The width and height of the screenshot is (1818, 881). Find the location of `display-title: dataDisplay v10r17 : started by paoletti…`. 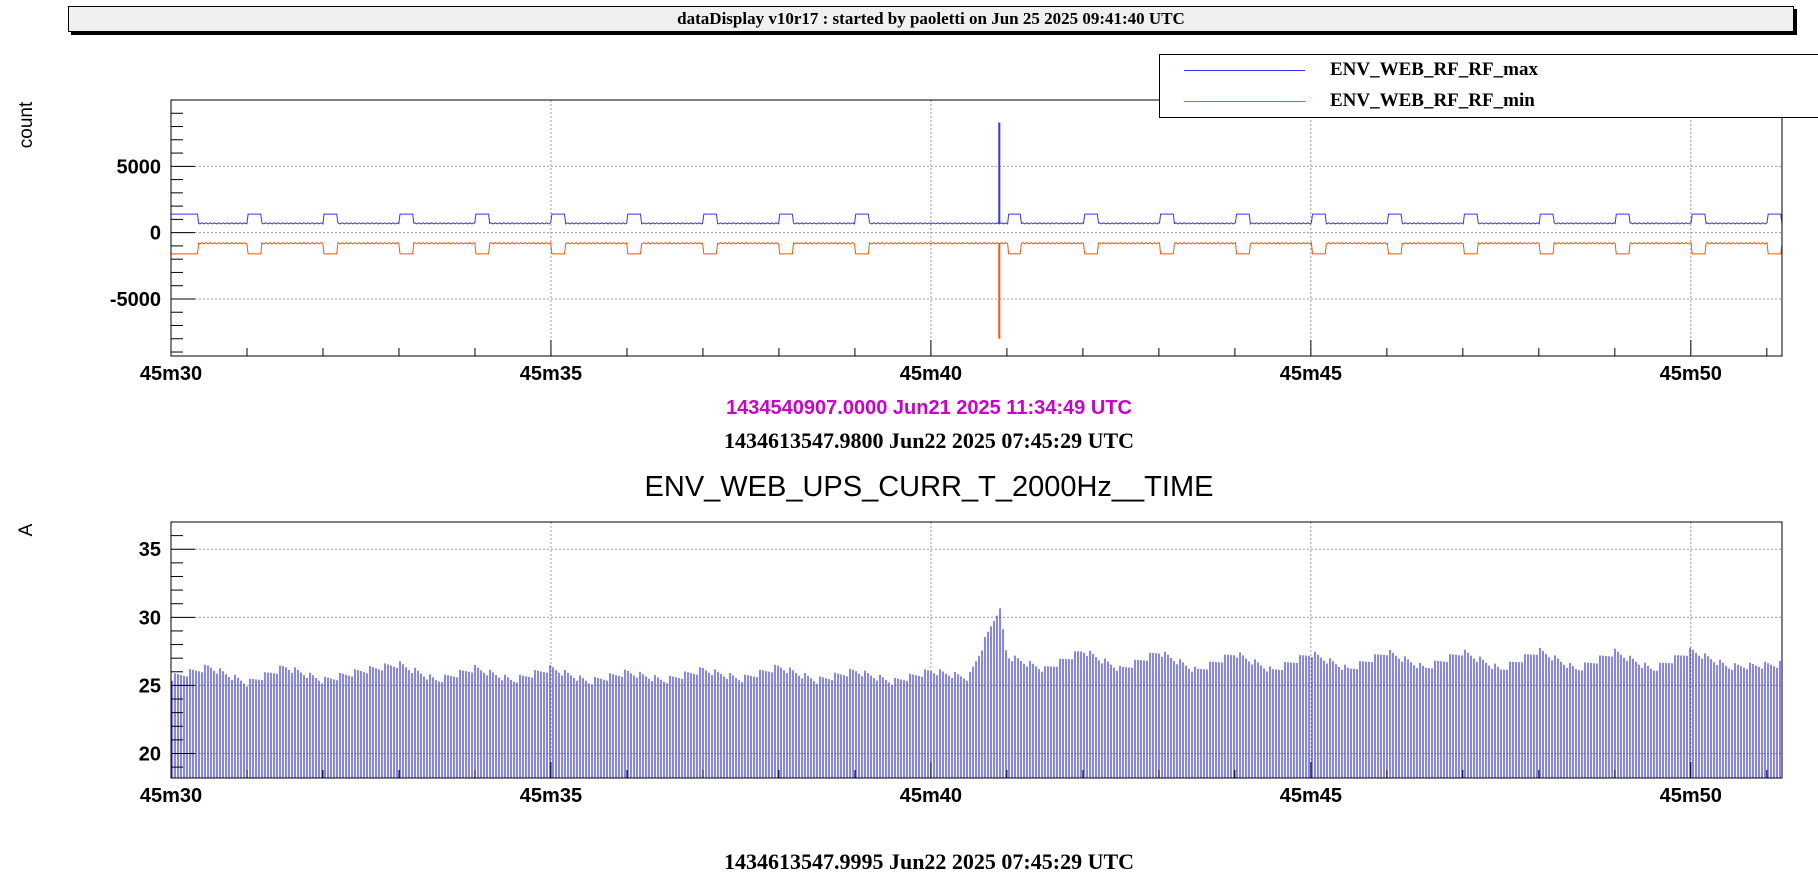

display-title: dataDisplay v10r17 : started by paoletti… is located at coordinates (931, 19).